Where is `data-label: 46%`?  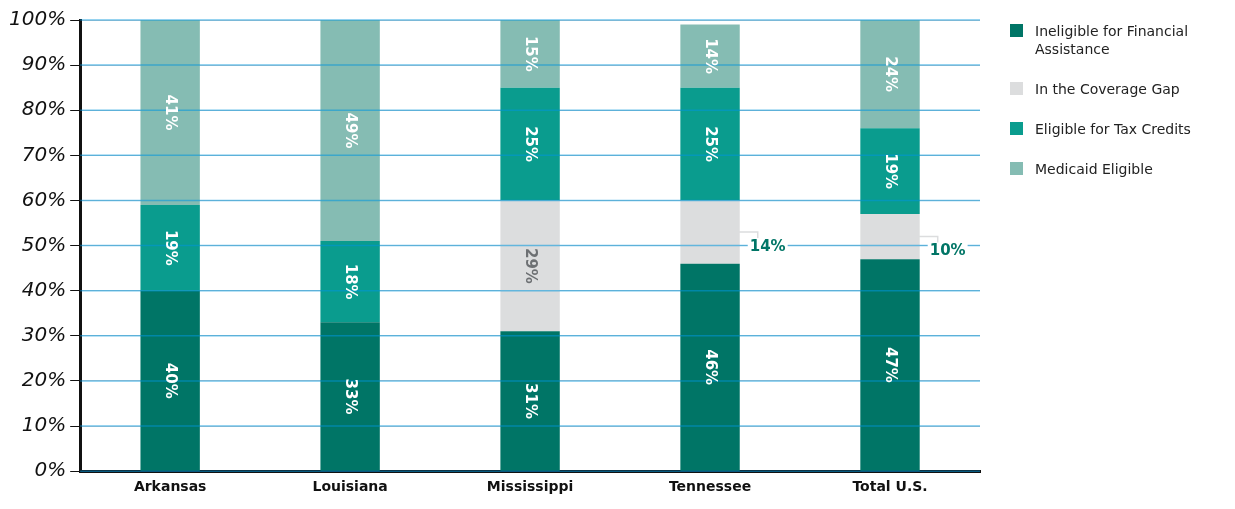
data-label: 46% is located at coordinates (711, 367).